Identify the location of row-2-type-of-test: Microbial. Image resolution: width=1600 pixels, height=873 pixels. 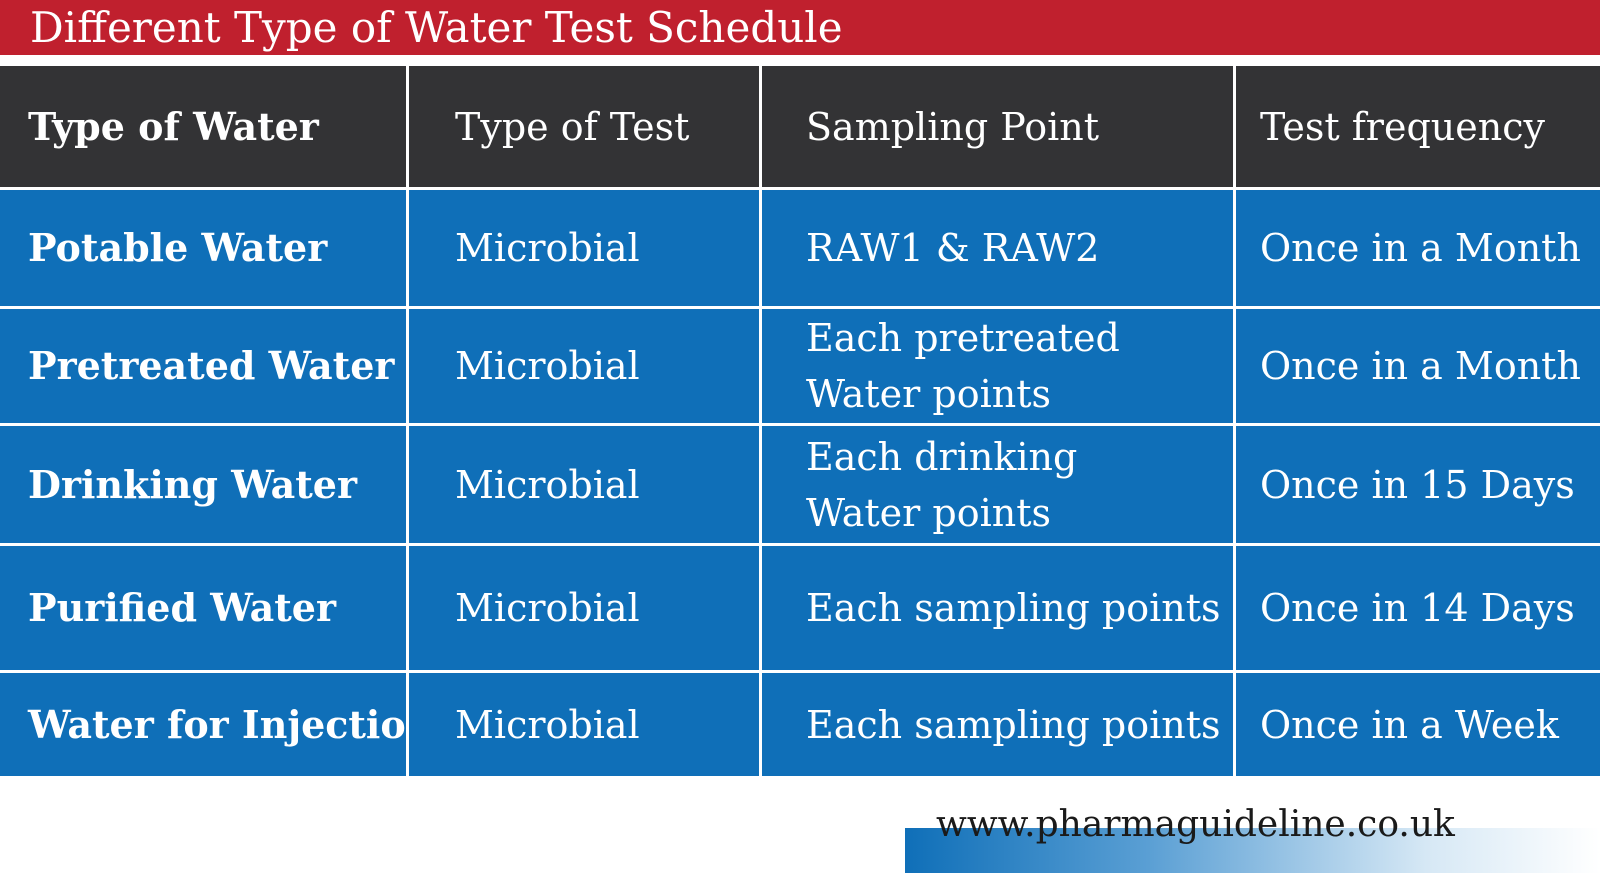
(584, 484).